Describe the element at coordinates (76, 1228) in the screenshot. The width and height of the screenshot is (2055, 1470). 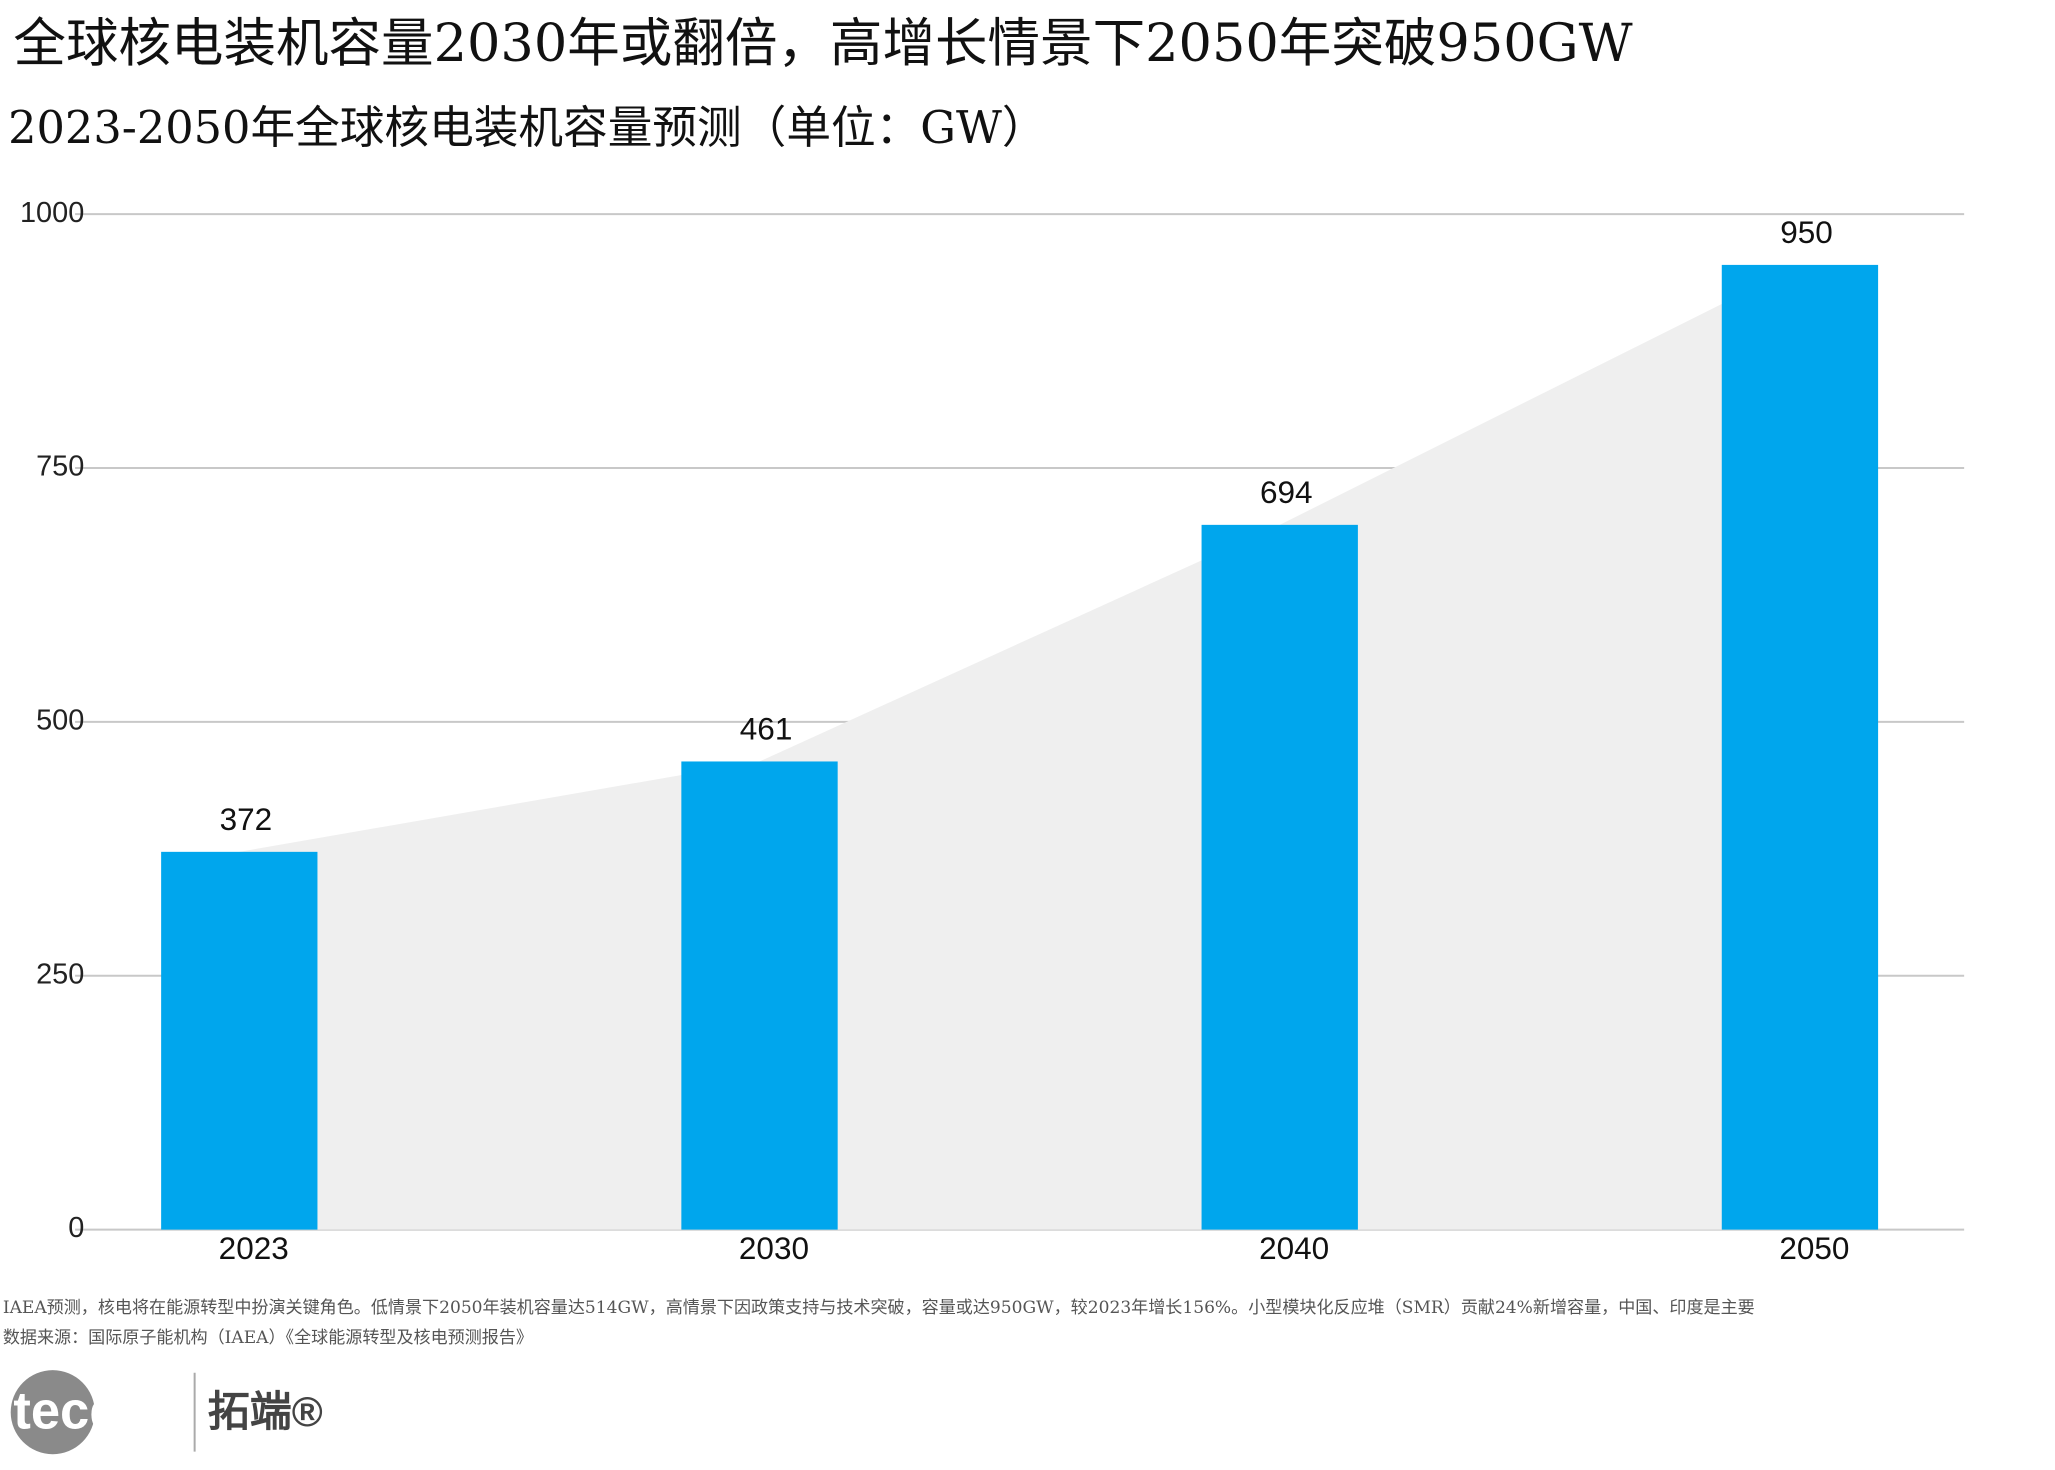
I see `y-tick-label: 0` at that location.